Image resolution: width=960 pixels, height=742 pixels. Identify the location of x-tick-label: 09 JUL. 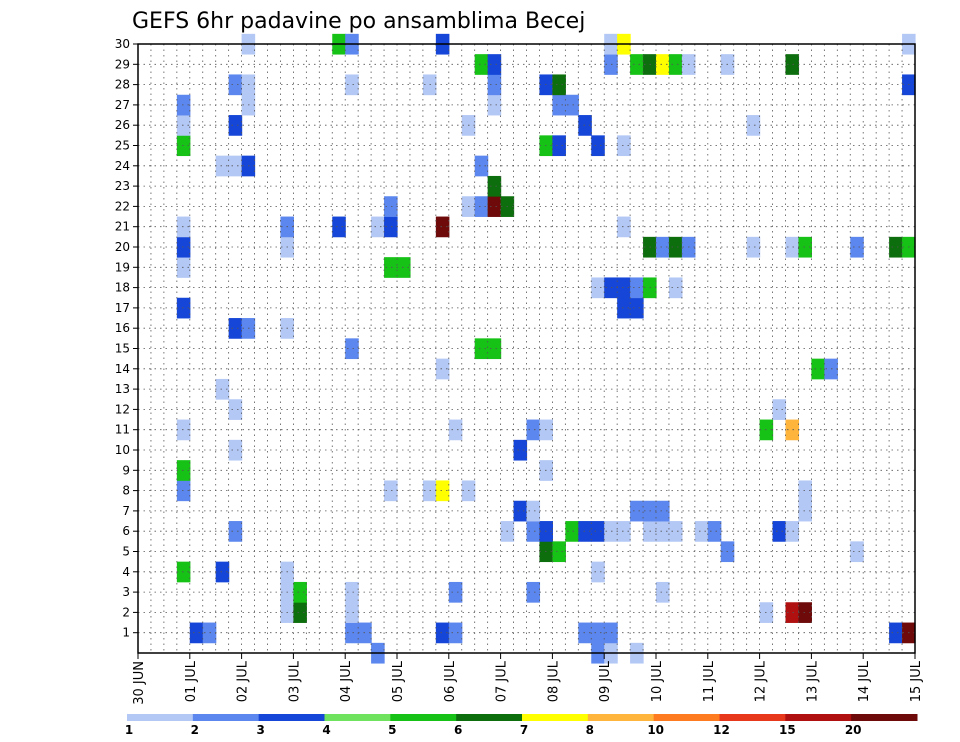
(605, 681).